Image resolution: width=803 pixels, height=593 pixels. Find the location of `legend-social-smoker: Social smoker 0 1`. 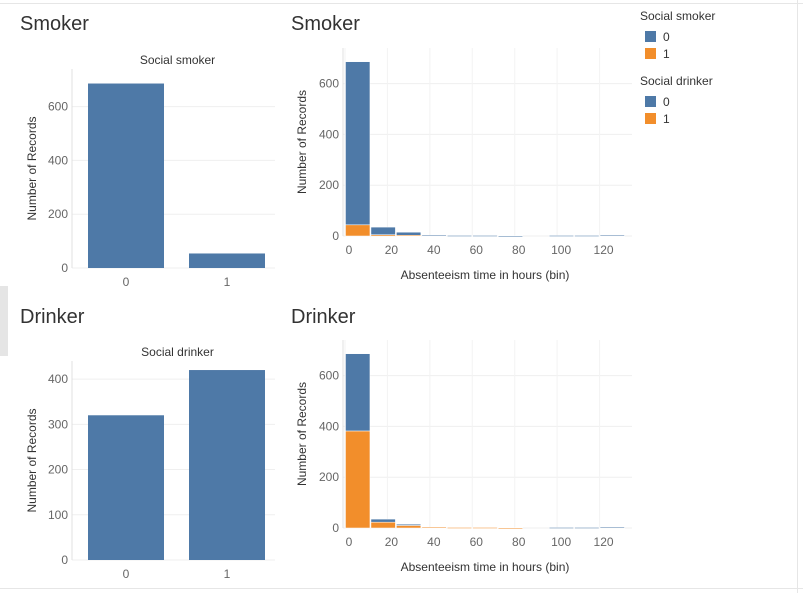

legend-social-smoker: Social smoker 0 1 is located at coordinates (677, 35).